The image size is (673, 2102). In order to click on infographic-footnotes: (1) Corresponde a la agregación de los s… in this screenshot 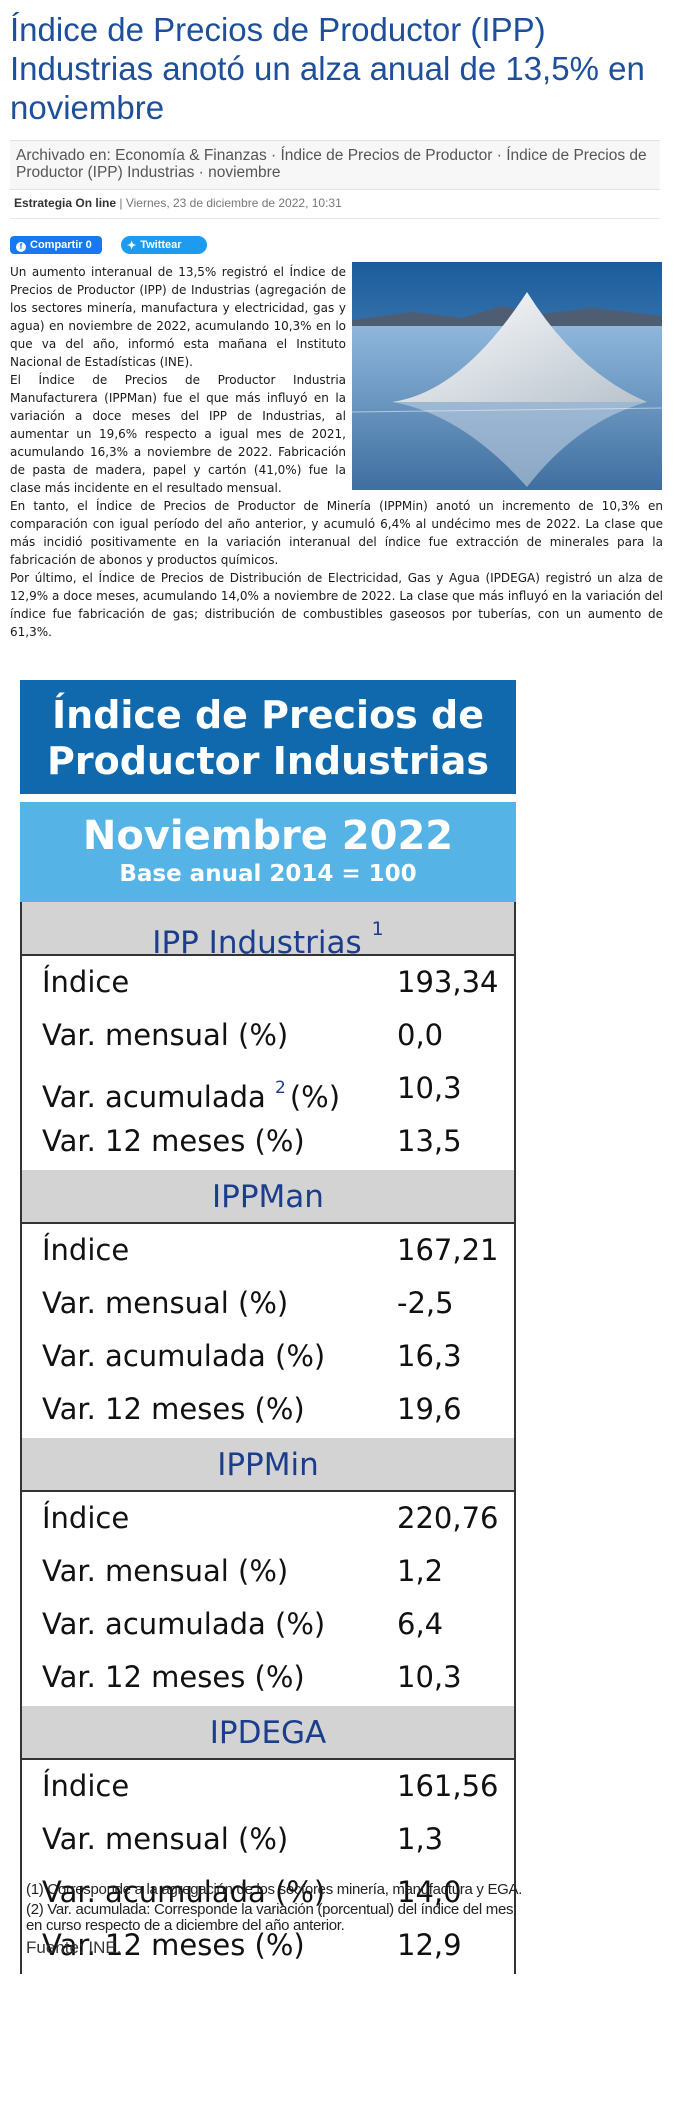, I will do `click(276, 1920)`.